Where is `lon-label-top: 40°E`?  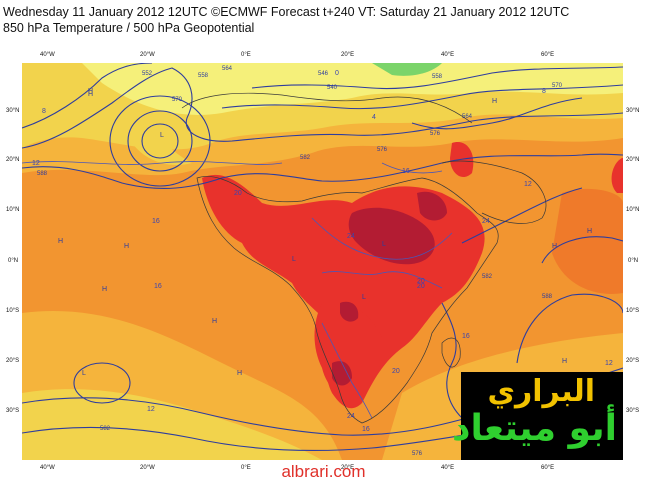
lon-label-top: 40°E is located at coordinates (448, 55).